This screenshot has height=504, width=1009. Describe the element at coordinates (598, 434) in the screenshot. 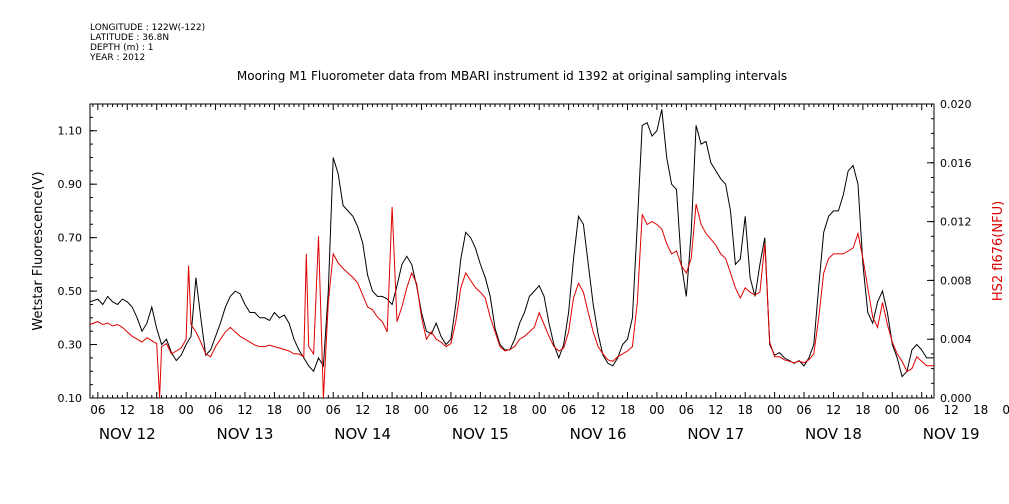

I see `x-day-label: NOV 16` at that location.